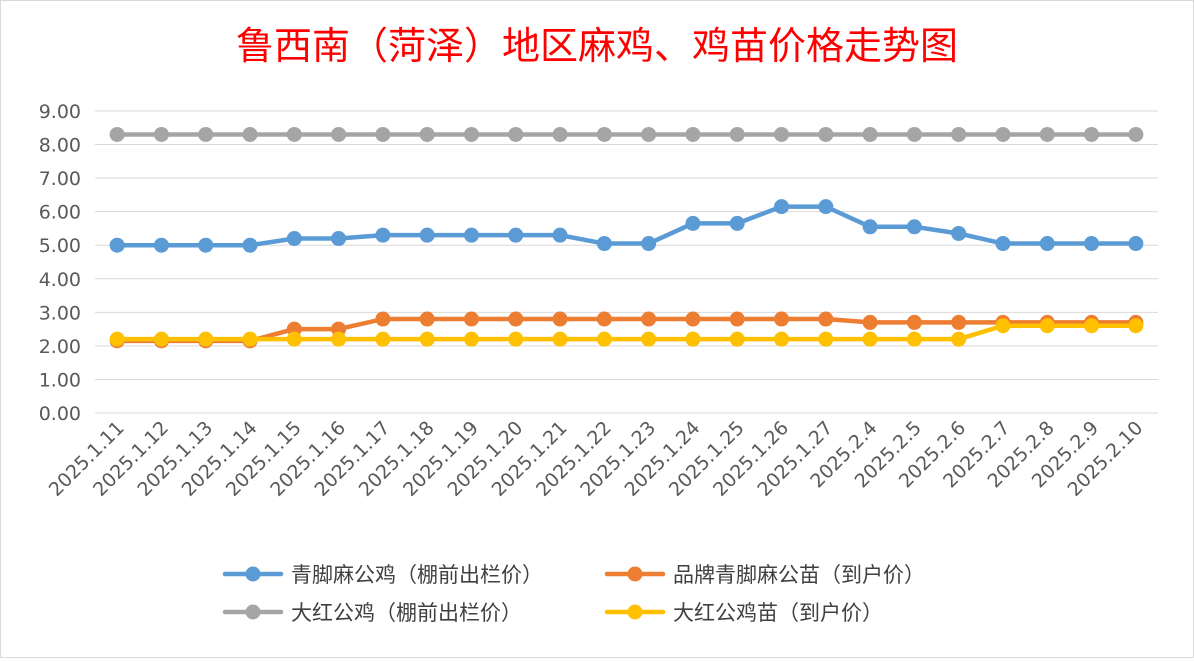  What do you see at coordinates (60, 213) in the screenshot?
I see `y-tick-label: 6.00` at bounding box center [60, 213].